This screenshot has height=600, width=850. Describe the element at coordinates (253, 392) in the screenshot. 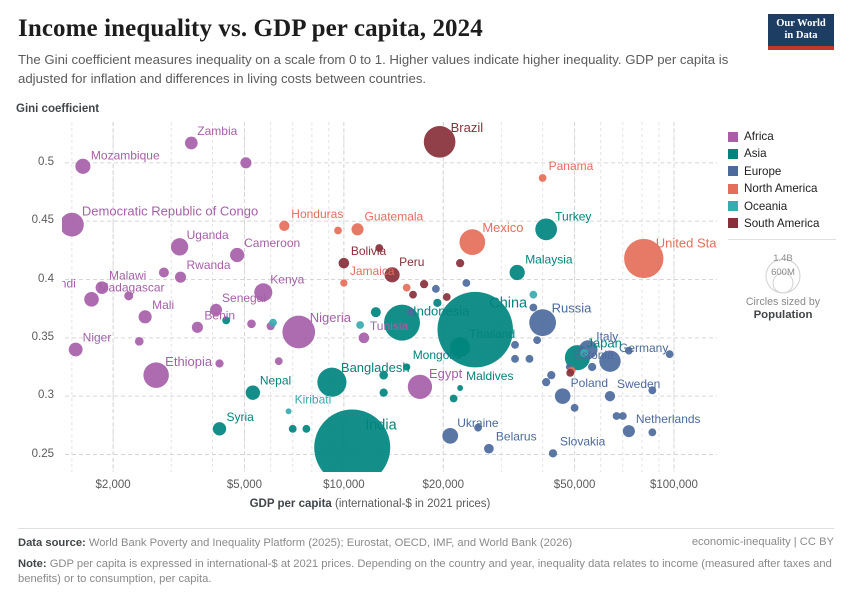

I see `data-point-nepal` at that location.